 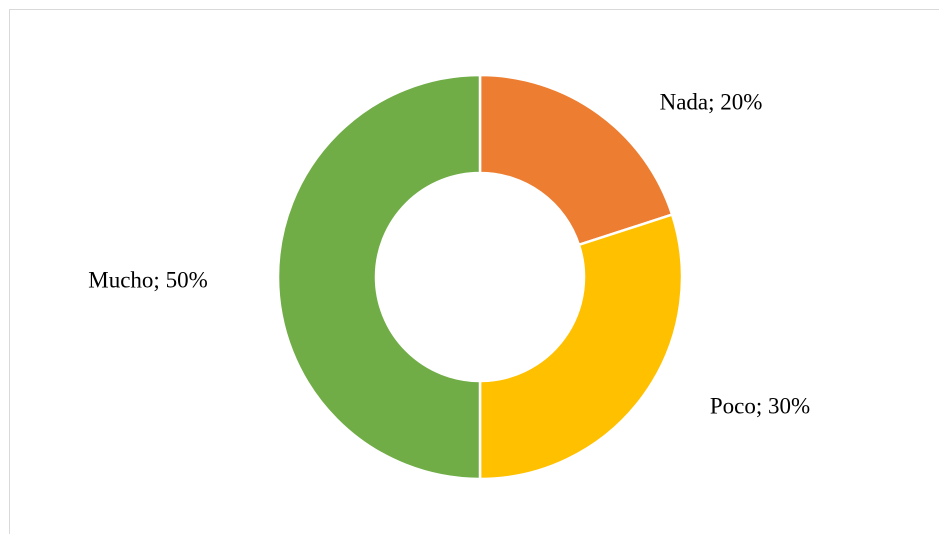 What do you see at coordinates (147, 279) in the screenshot?
I see `data-label: Mucho; 50%` at bounding box center [147, 279].